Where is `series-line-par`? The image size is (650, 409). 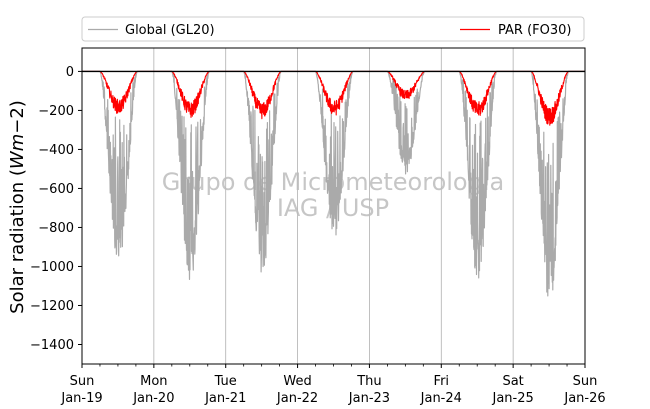
series-line-par is located at coordinates (333, 98).